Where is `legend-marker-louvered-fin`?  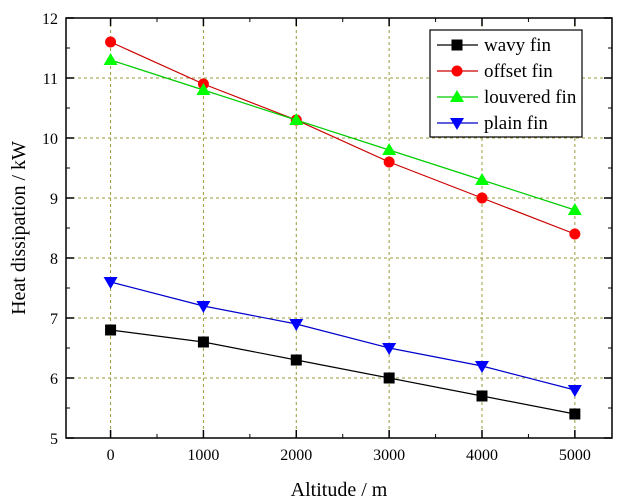
legend-marker-louvered-fin is located at coordinates (457, 96).